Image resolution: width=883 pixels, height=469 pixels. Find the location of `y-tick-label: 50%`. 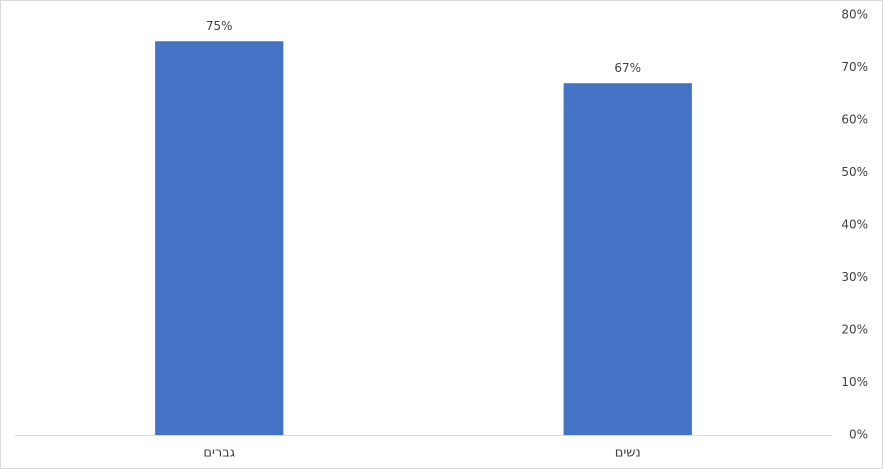

y-tick-label: 50% is located at coordinates (854, 172).